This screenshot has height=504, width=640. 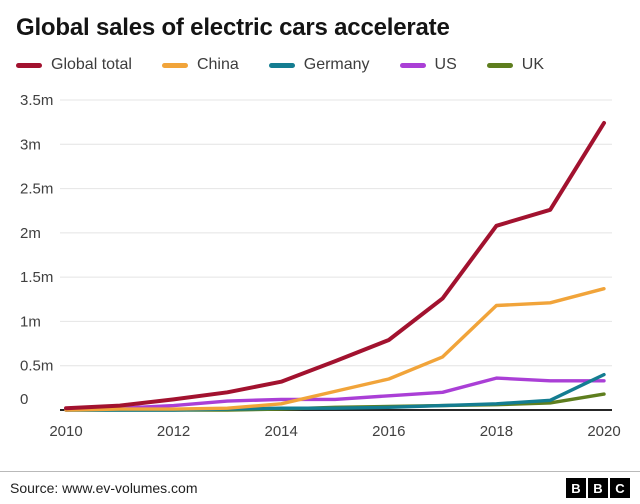 I want to click on legend-label-china: China, so click(x=217, y=64).